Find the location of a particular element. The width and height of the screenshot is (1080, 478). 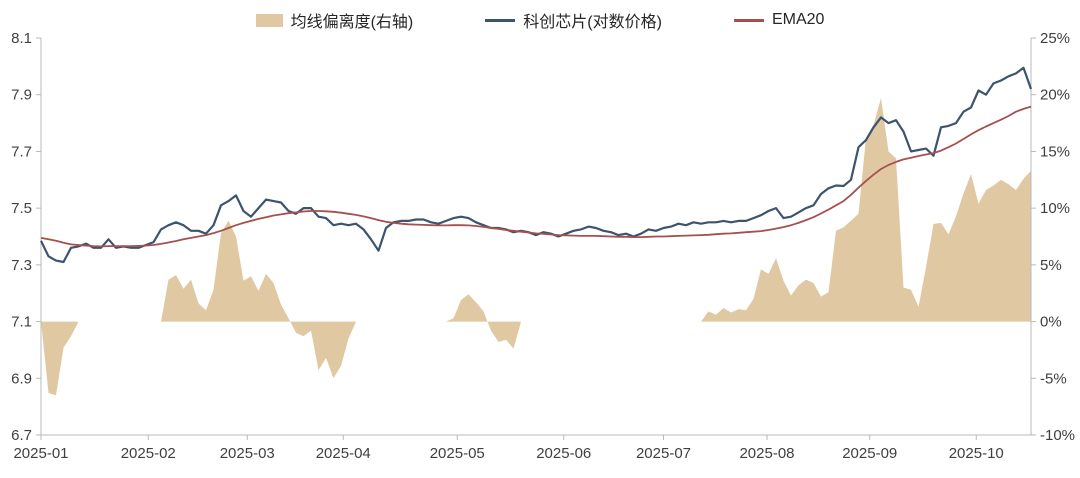

y-left-tick-label: 8.1 is located at coordinates (21, 38).